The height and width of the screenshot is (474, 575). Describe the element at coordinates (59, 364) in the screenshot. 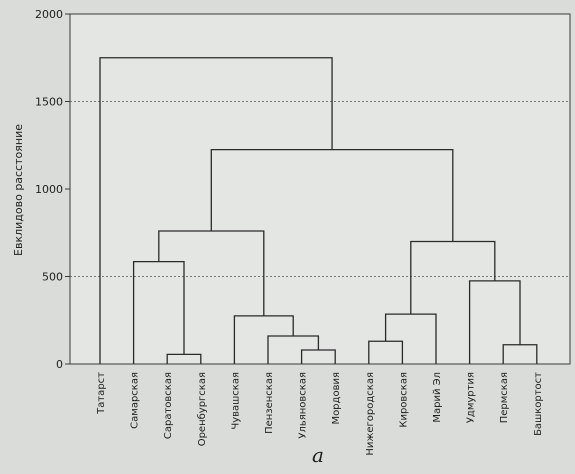

I see `y-tick-label-0: 0` at that location.